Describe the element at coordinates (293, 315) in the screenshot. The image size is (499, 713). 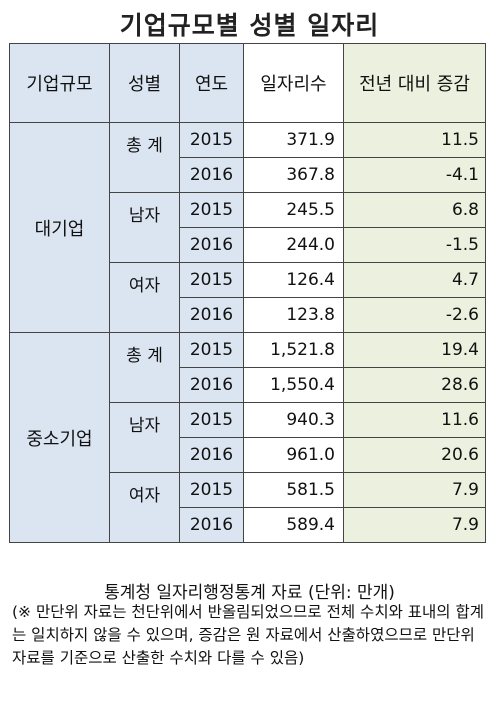
I see `jobs-cell: 123.8` at that location.